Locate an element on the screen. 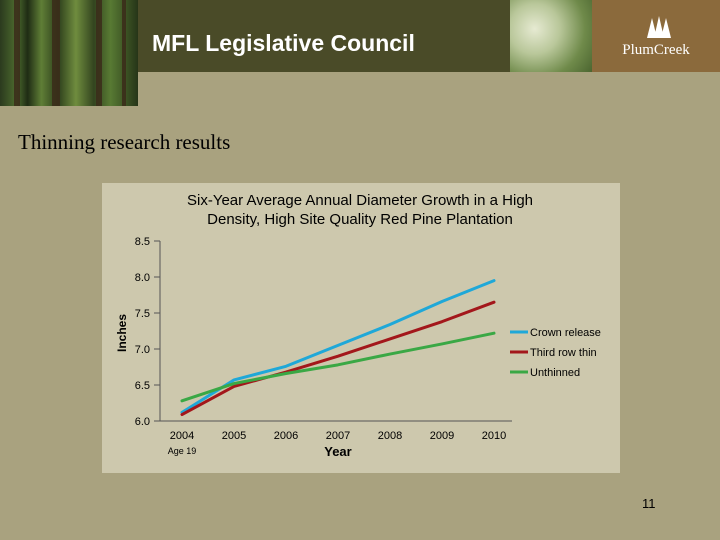 This screenshot has height=540, width=720. x-tick-label: 2009 is located at coordinates (442, 436).